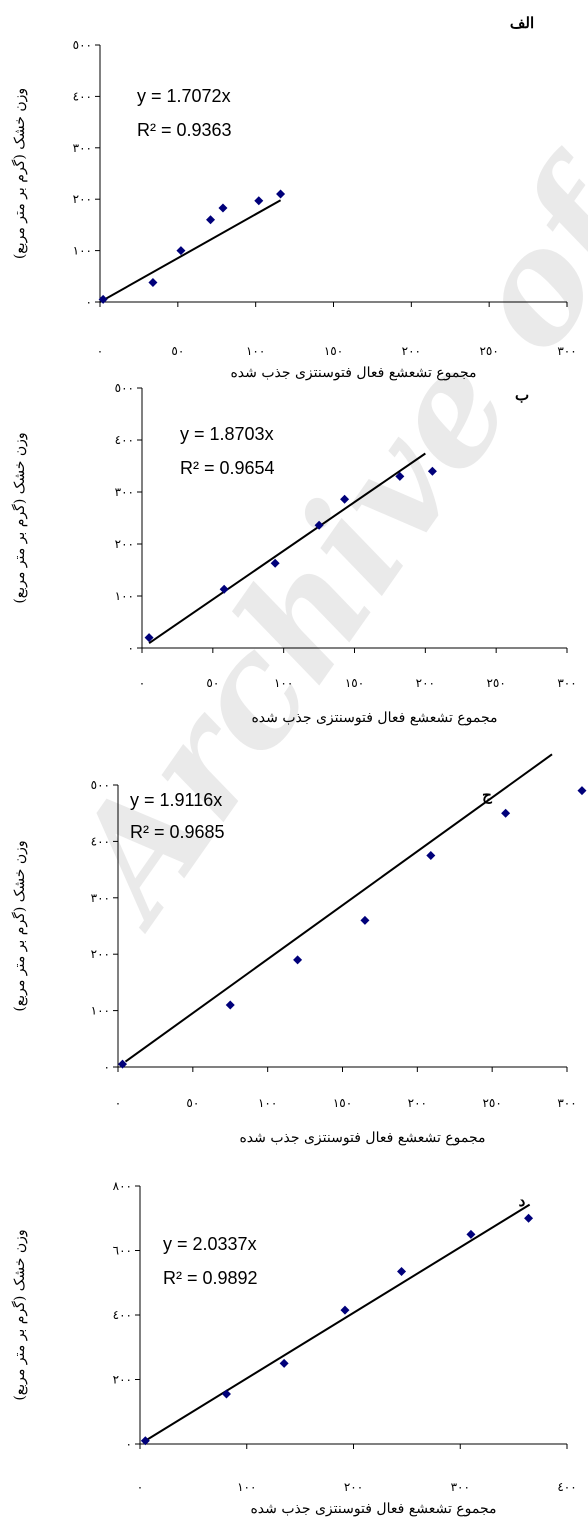 The image size is (588, 1527). I want to click on r-squared-label: R² = 0.9654, so click(227, 468).